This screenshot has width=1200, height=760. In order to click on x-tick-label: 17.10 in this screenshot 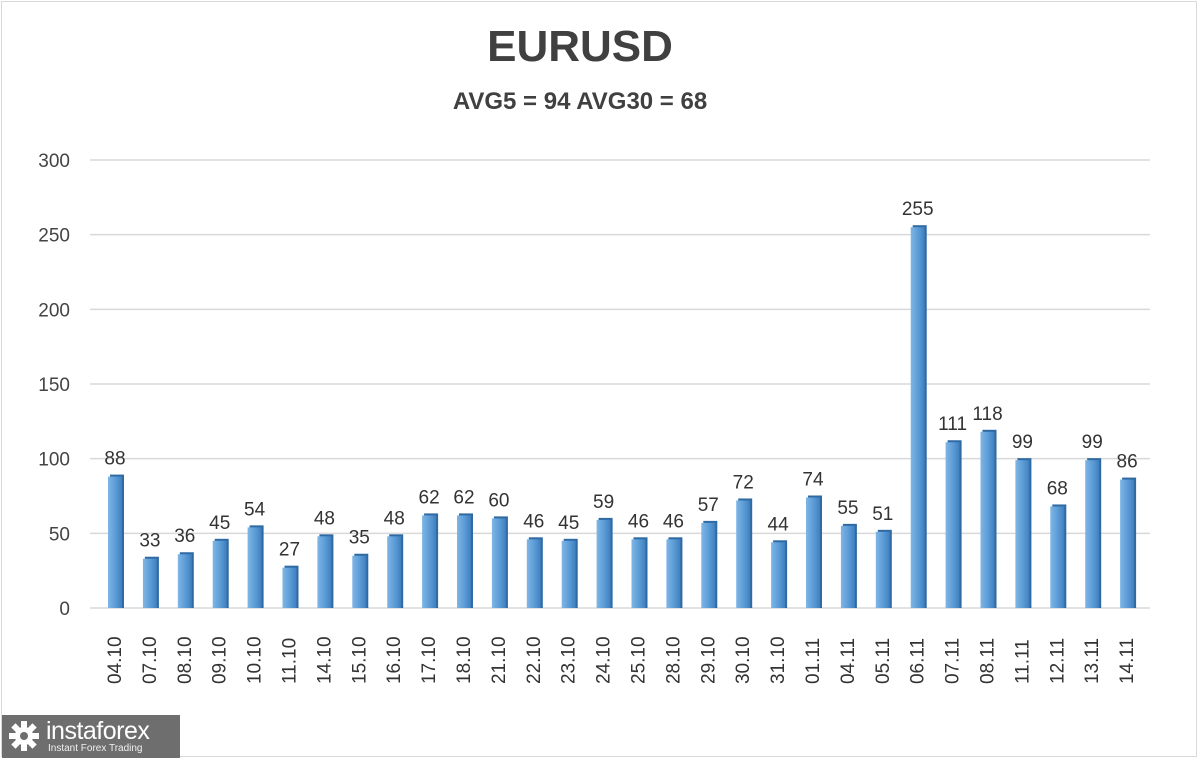, I will do `click(429, 660)`.